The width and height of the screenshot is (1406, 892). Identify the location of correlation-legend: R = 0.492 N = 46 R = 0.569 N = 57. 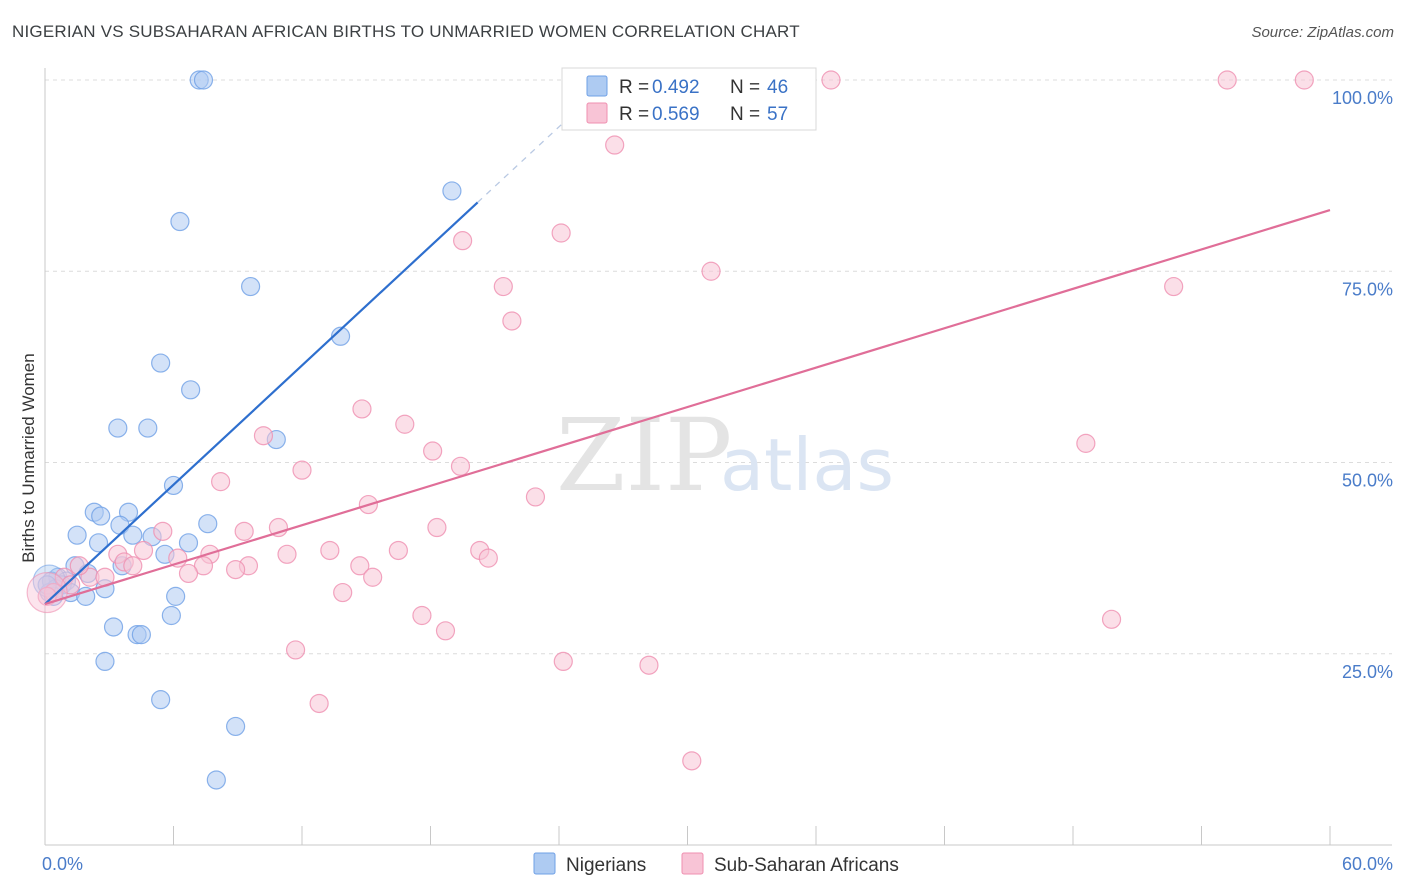
(689, 99).